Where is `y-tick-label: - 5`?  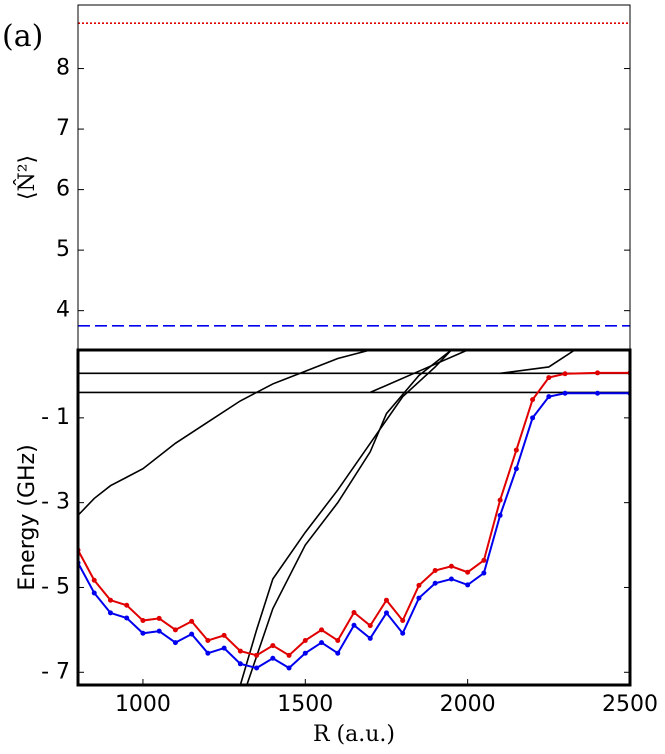 y-tick-label: - 5 is located at coordinates (55, 586).